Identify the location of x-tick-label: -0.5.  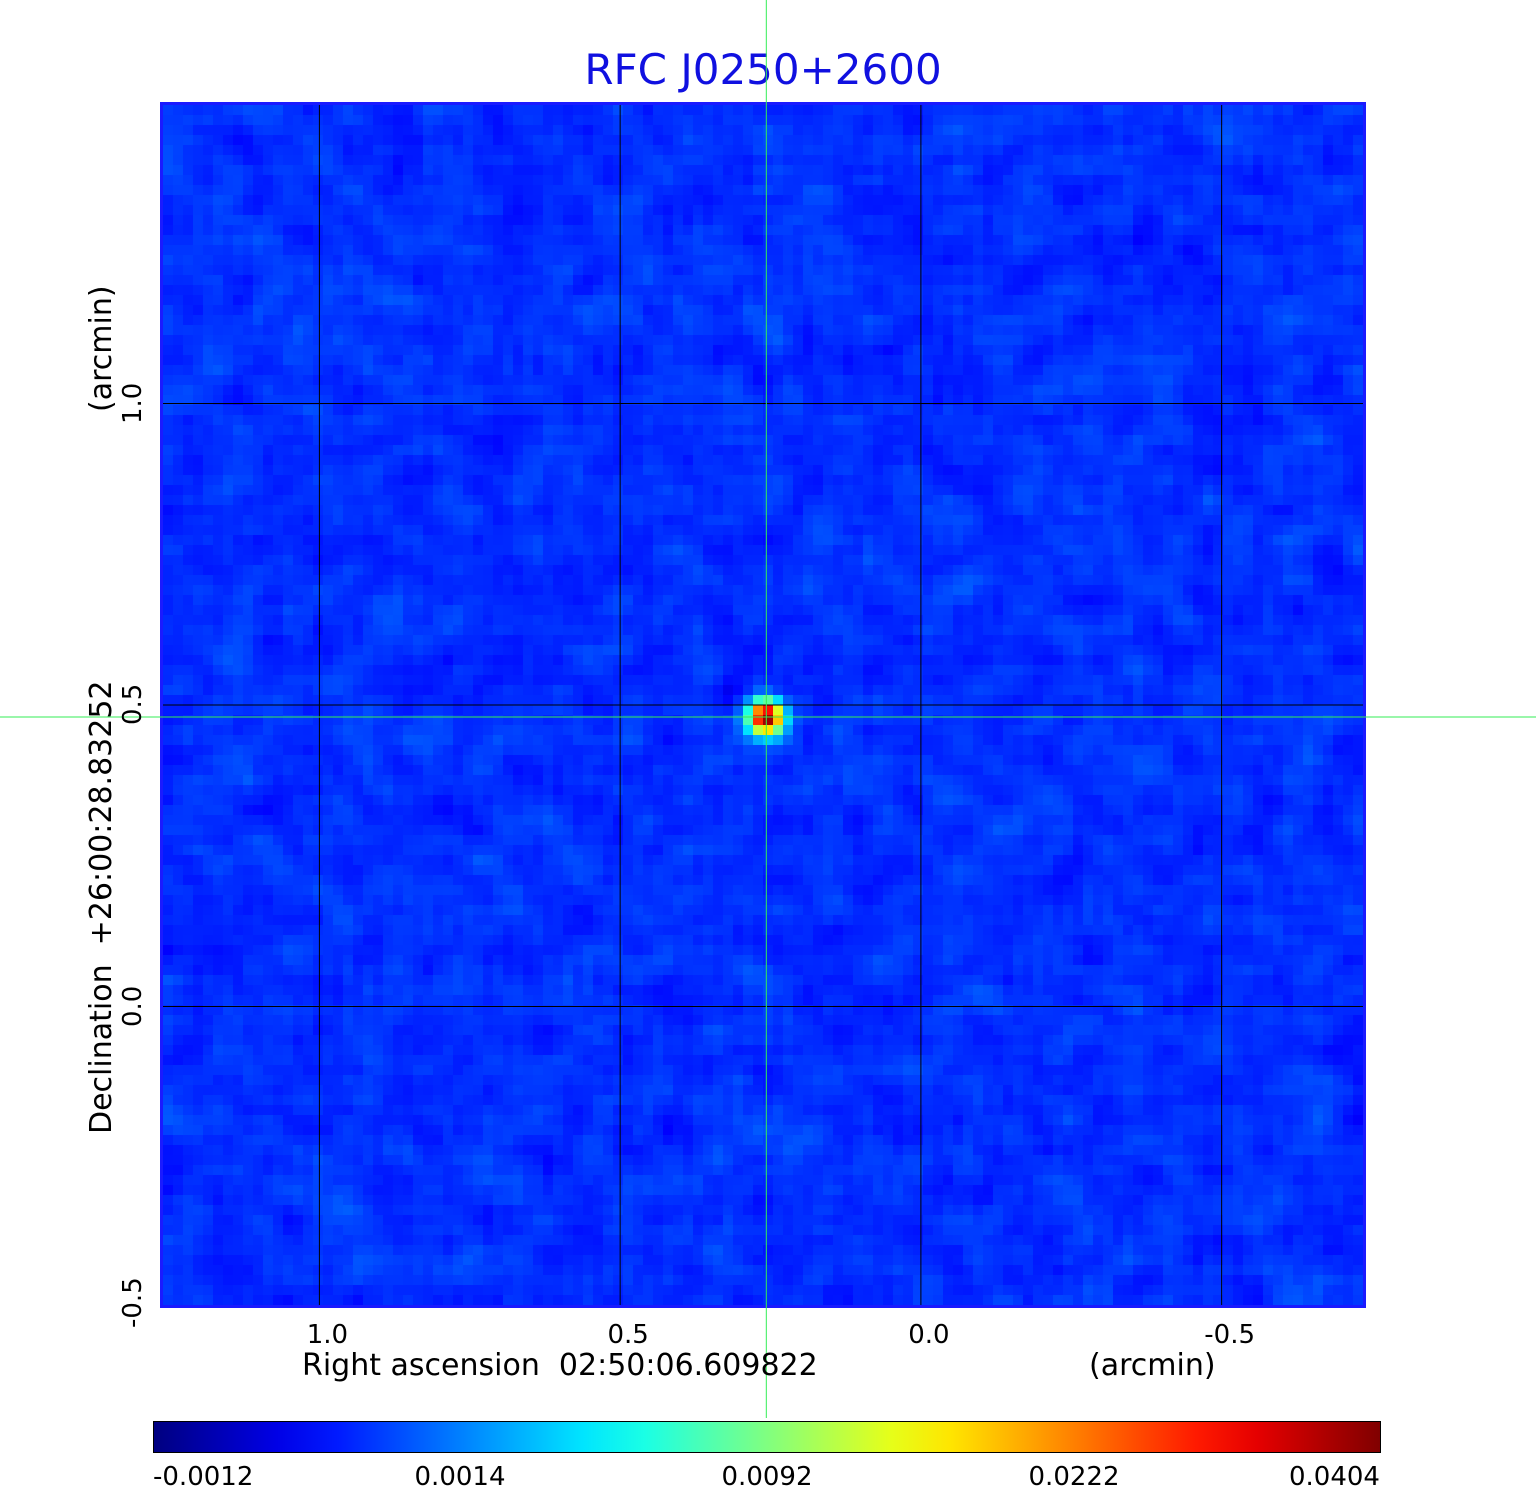
(1230, 1335).